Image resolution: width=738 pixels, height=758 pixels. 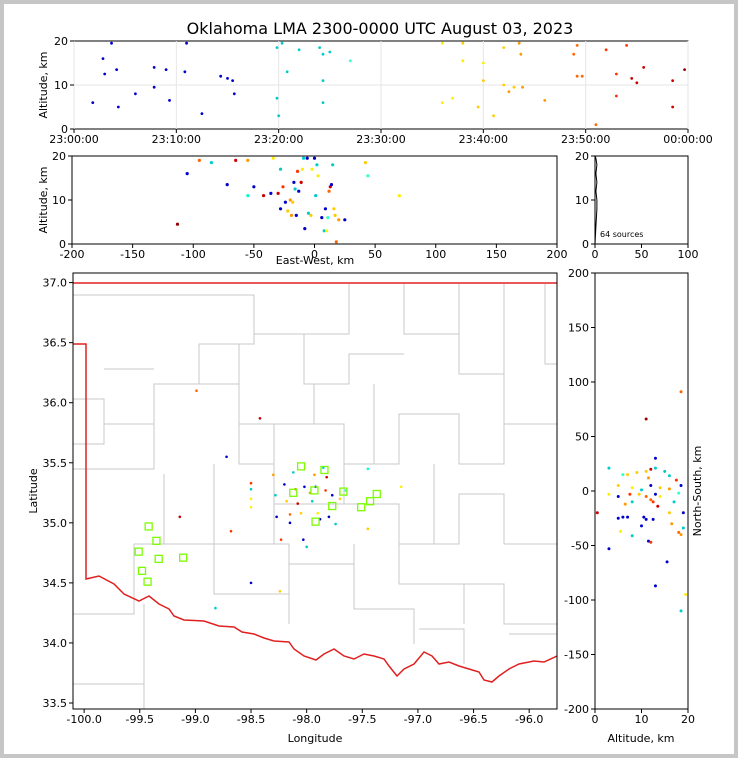 I want to click on ew-panel-points, so click(x=288, y=200).